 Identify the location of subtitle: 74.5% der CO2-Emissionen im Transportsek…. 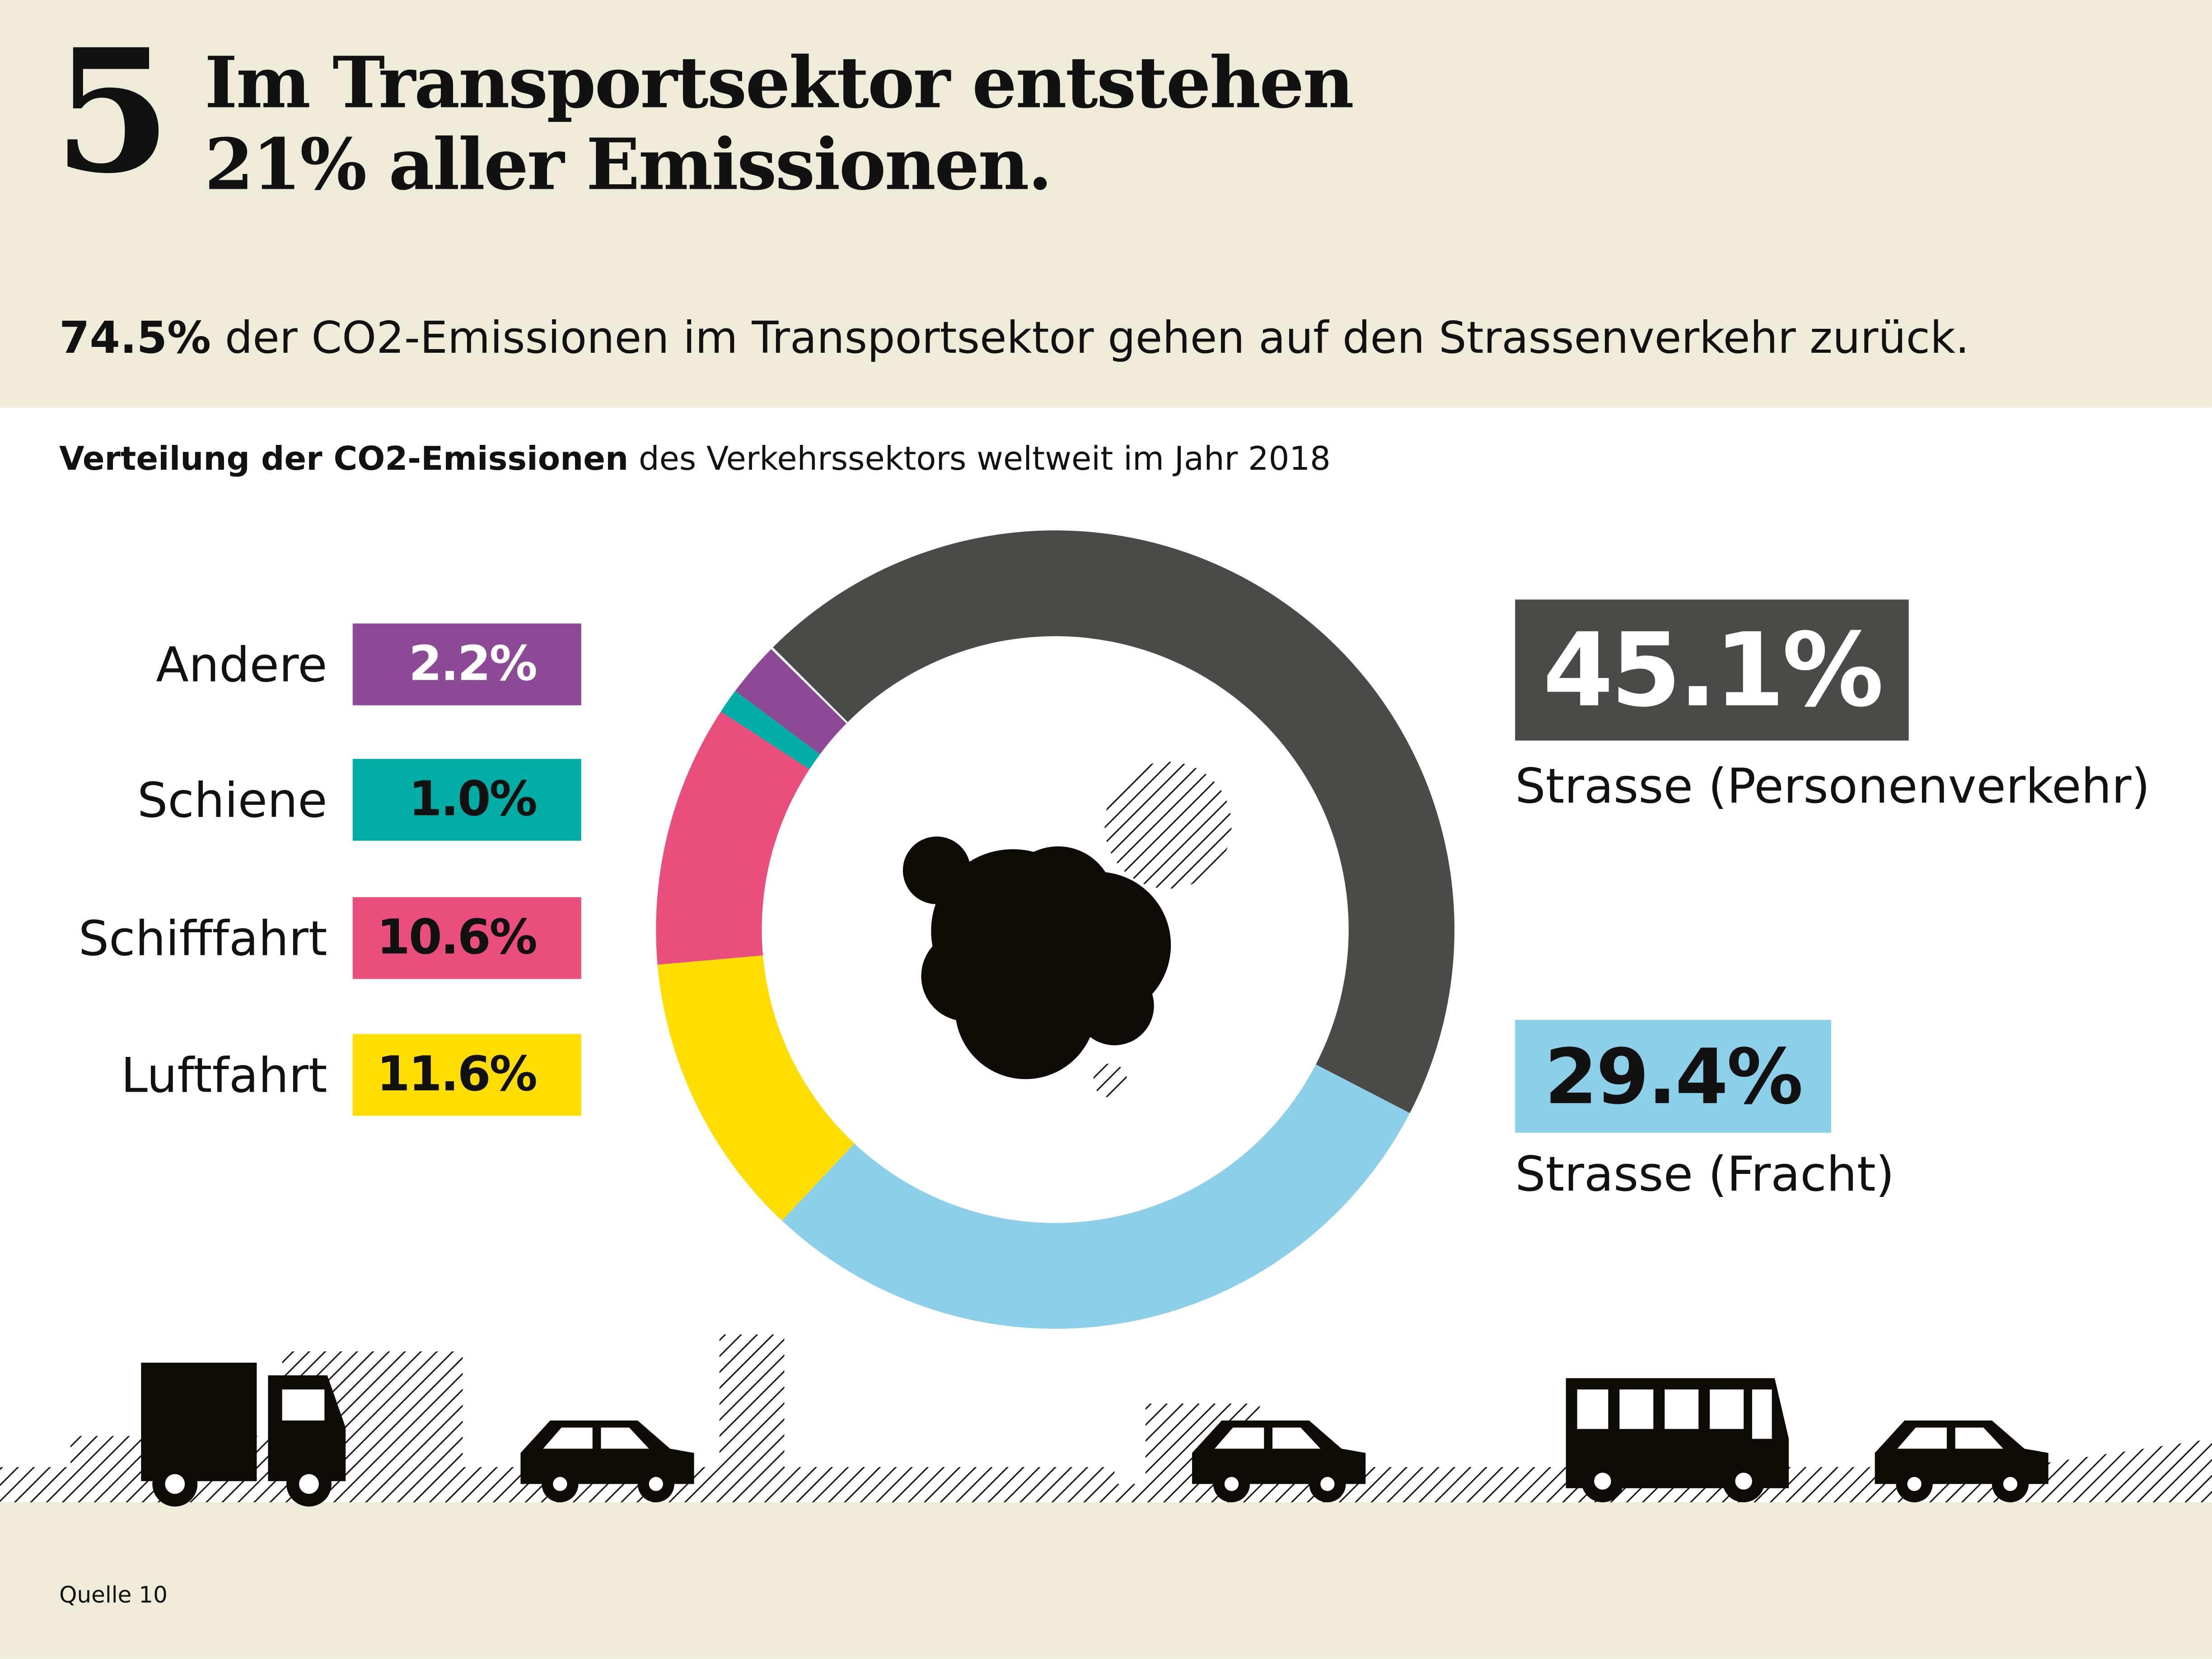
(1014, 339).